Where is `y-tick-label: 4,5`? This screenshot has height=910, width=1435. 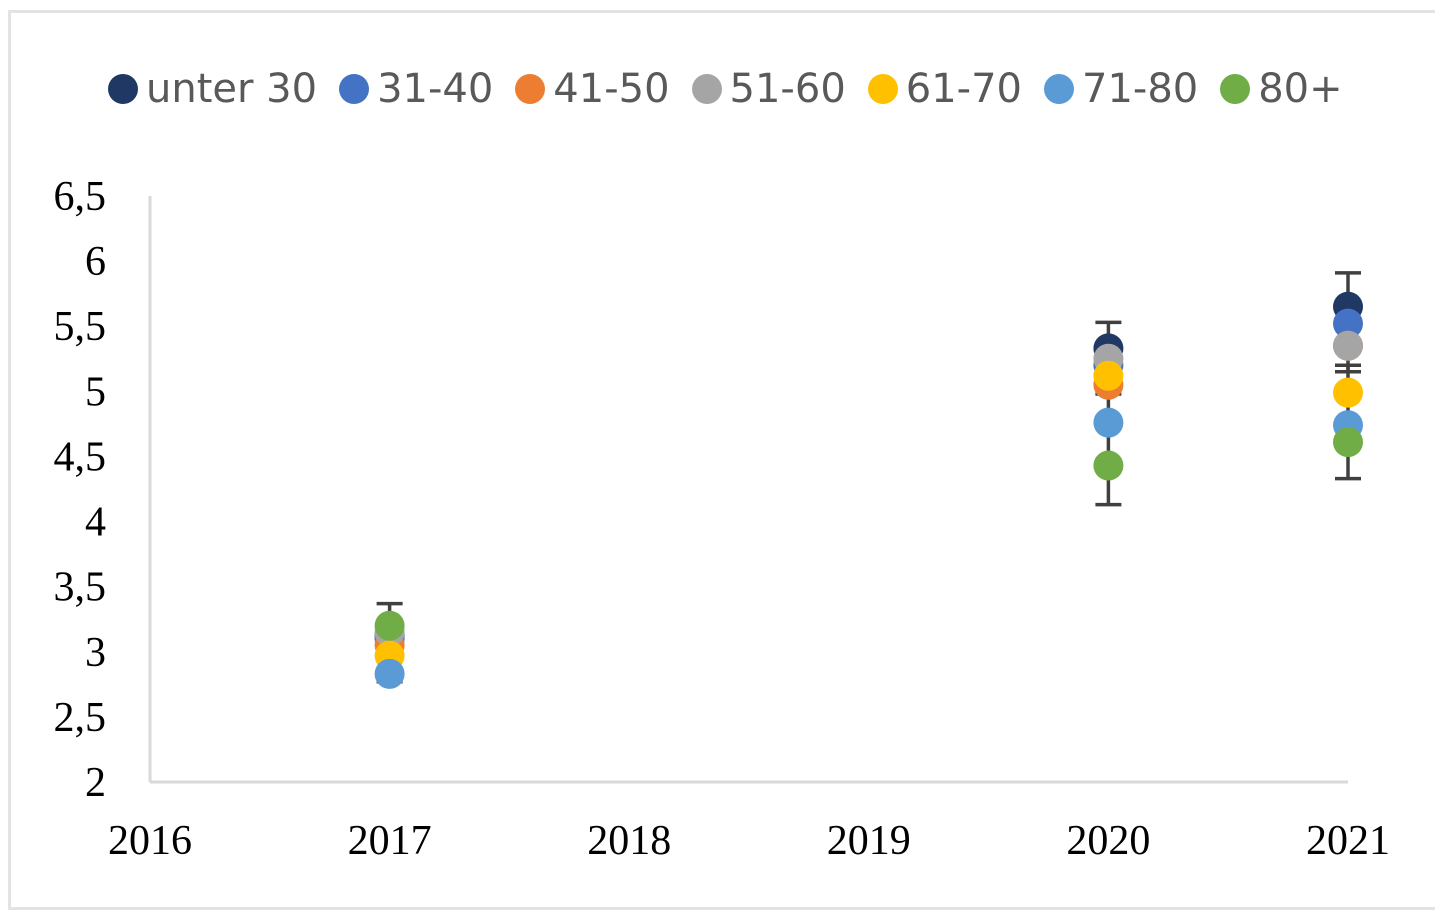
y-tick-label: 4,5 is located at coordinates (80, 457).